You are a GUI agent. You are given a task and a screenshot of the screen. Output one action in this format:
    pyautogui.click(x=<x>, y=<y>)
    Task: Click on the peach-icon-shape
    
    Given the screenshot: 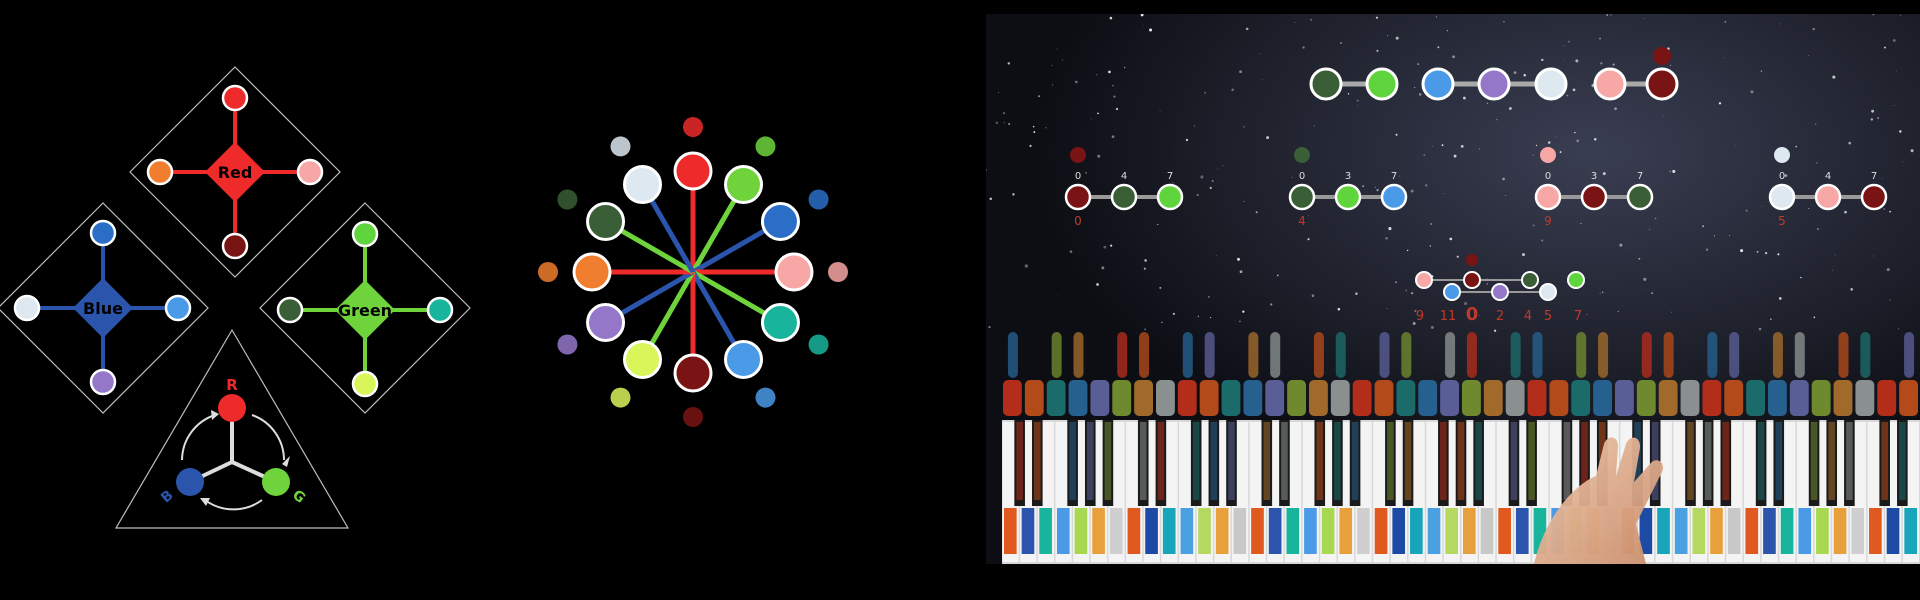 What is the action you would take?
    pyautogui.click(x=838, y=272)
    